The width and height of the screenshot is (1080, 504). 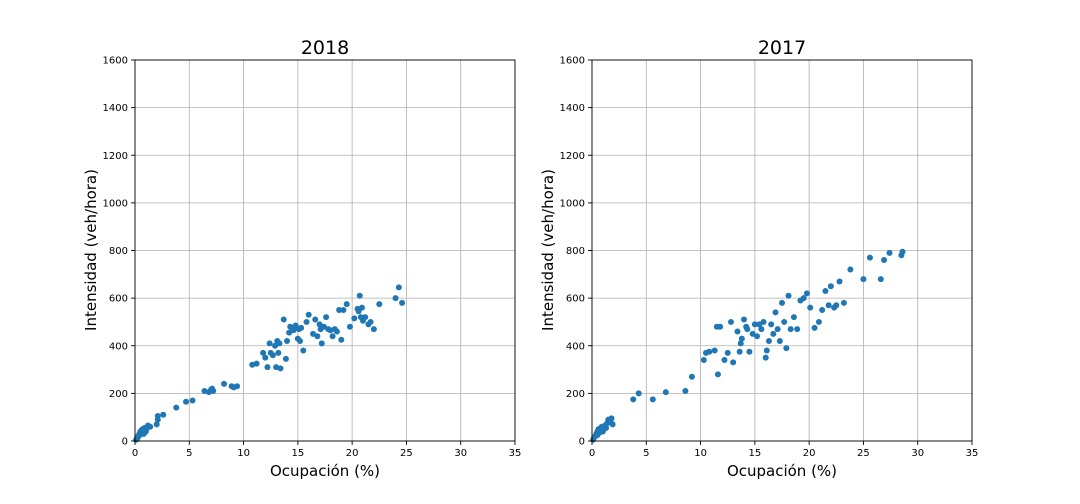 What do you see at coordinates (592, 453) in the screenshot?
I see `x-tick-label: 0` at bounding box center [592, 453].